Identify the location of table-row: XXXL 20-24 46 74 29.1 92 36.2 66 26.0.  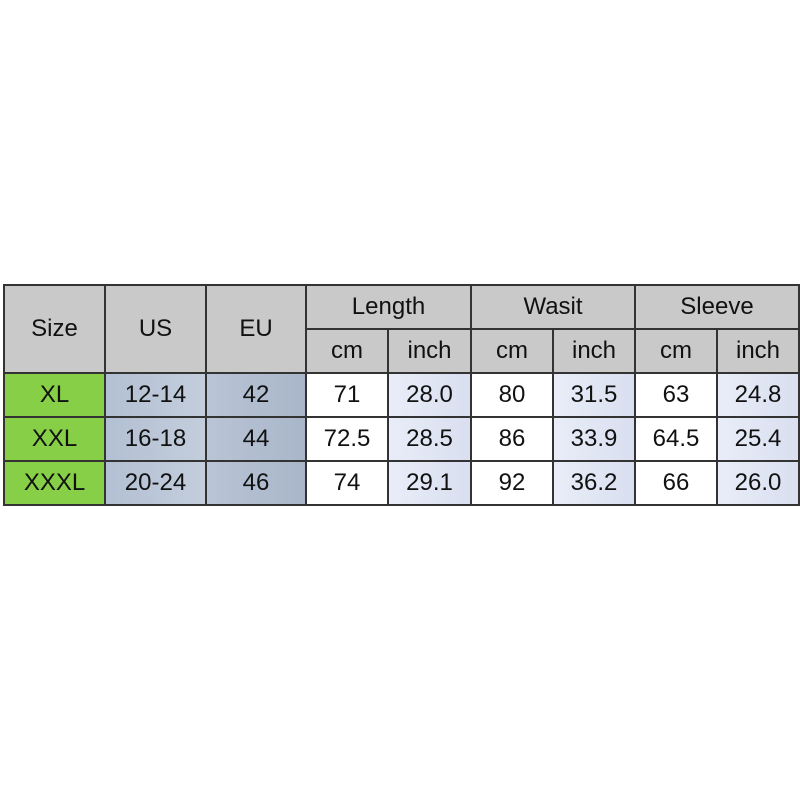
(401, 483).